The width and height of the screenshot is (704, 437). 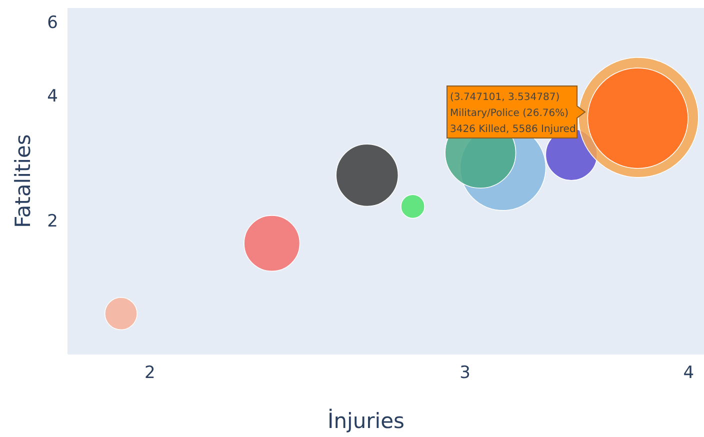 What do you see at coordinates (465, 373) in the screenshot?
I see `x-tick-label: 3` at bounding box center [465, 373].